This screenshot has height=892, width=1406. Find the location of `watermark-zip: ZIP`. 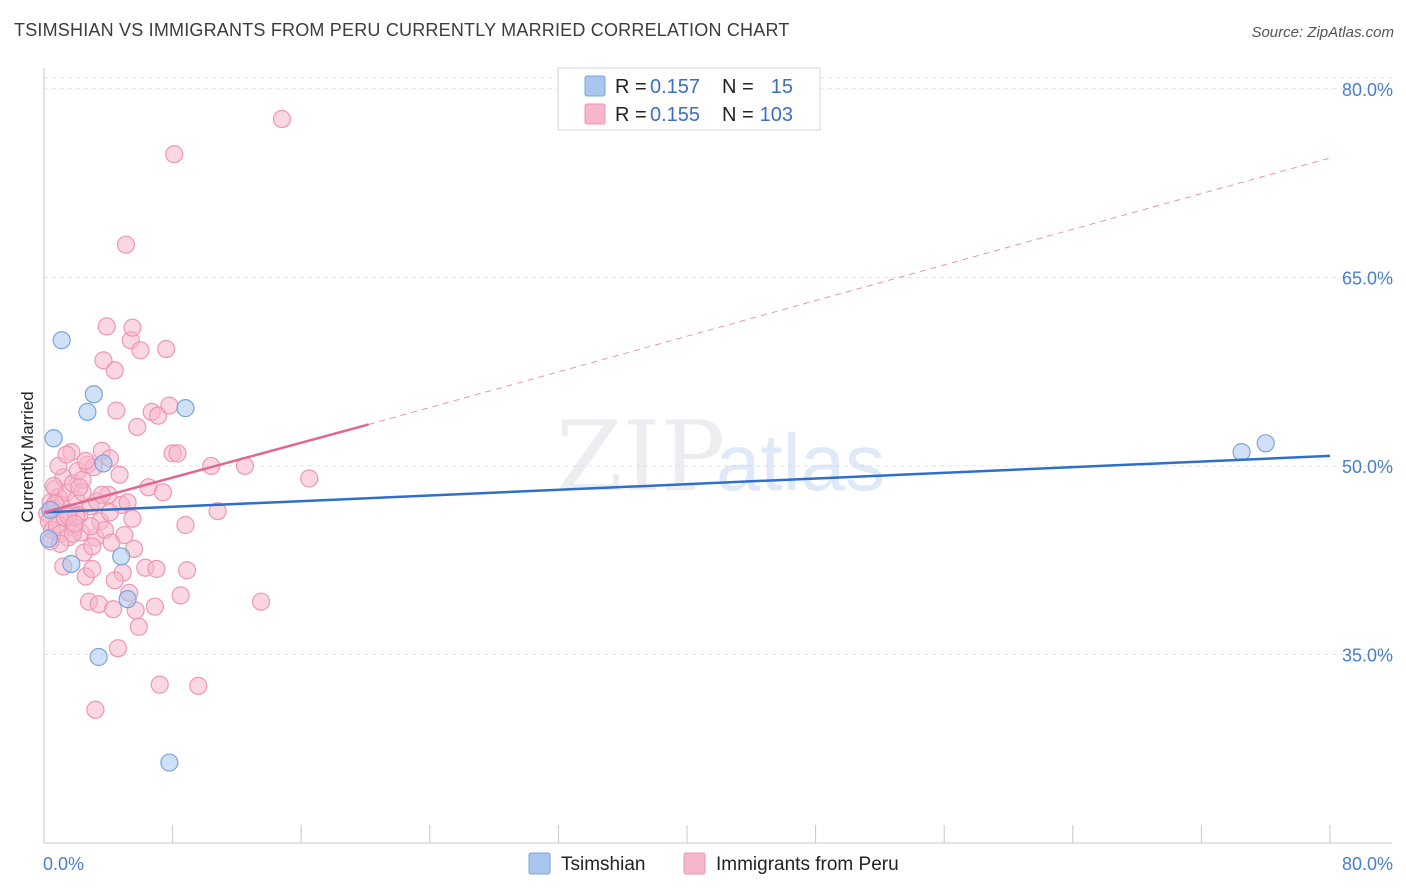

watermark-zip: ZIP is located at coordinates (640, 457).